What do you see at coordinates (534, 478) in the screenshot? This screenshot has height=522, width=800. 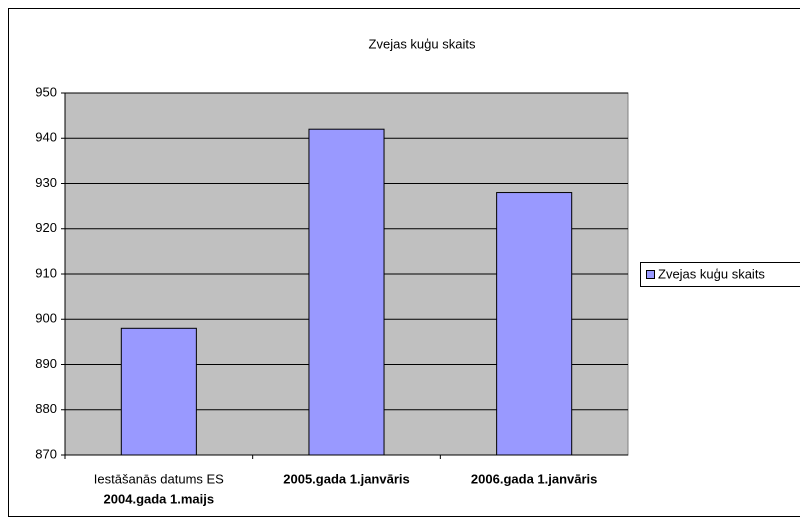 I see `x-tick-label: 2006.gada 1.janvāris` at bounding box center [534, 478].